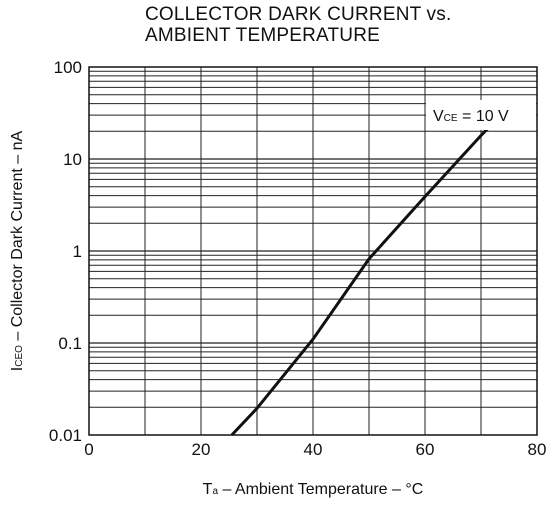  What do you see at coordinates (471, 116) in the screenshot?
I see `vce-annotation: VCE = 10 V` at bounding box center [471, 116].